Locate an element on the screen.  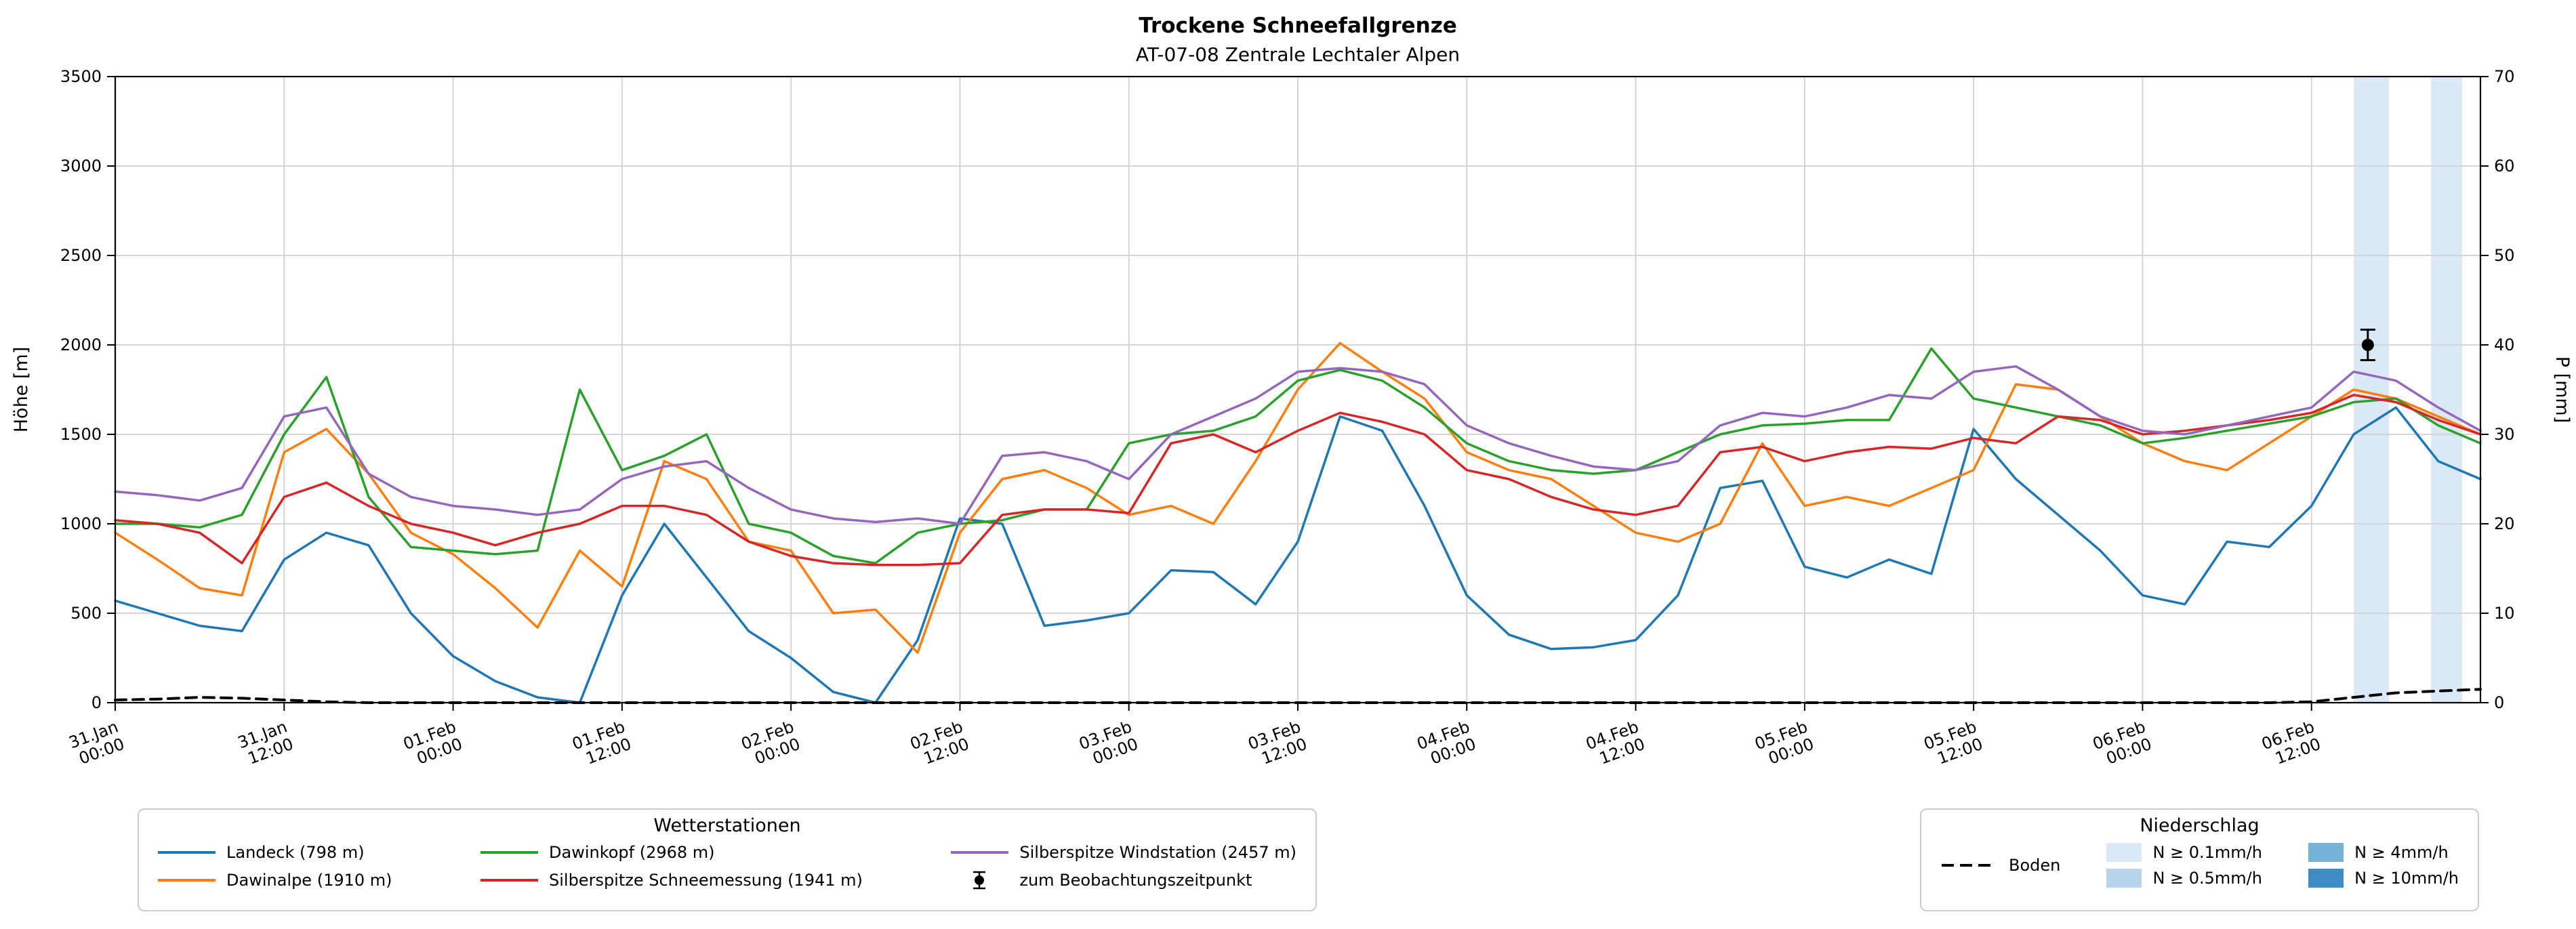
x-tick-label: 04.Feb00:00 is located at coordinates (1447, 743).